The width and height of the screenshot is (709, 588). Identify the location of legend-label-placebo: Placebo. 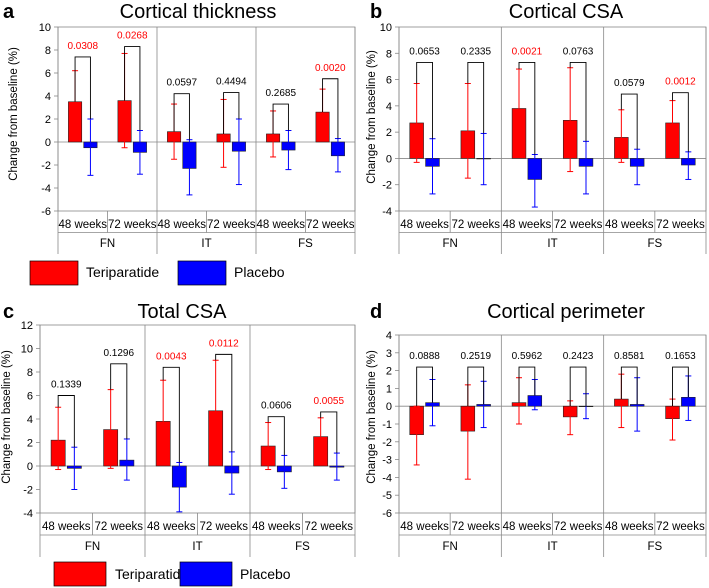
(259, 272).